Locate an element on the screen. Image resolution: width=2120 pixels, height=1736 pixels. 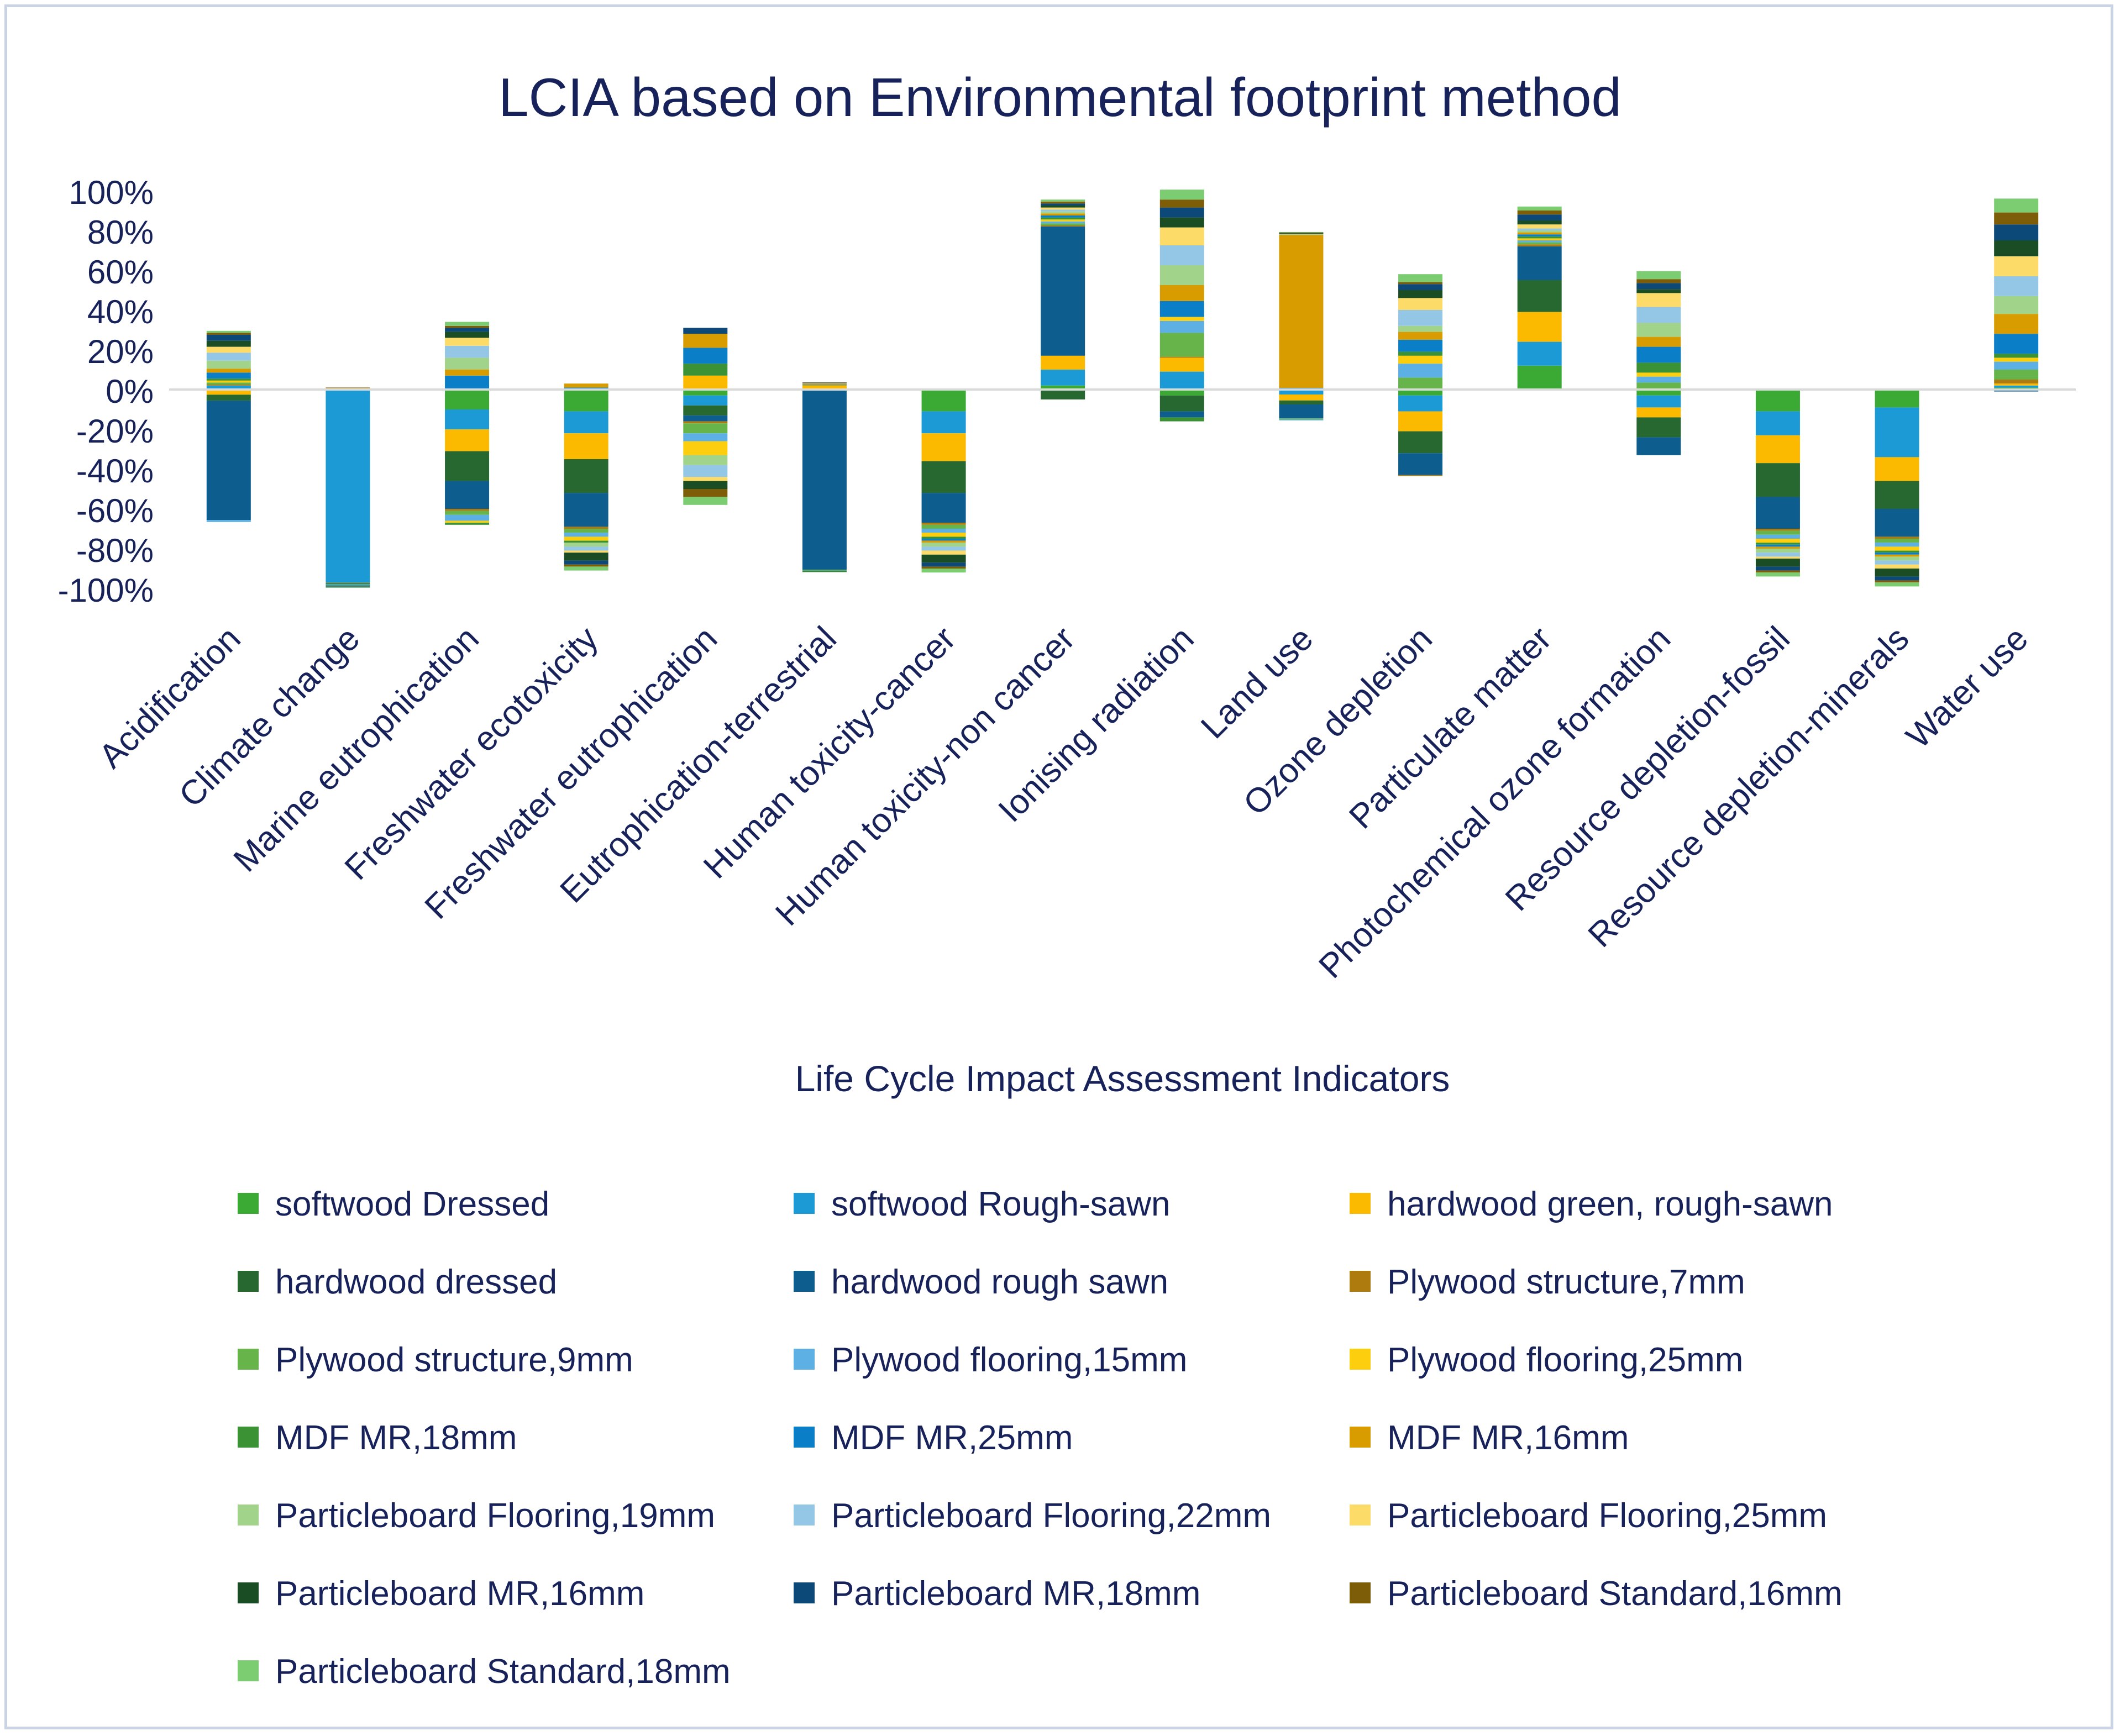
bar-segment-acidification-mdf-mr-18mm is located at coordinates (228, 380).